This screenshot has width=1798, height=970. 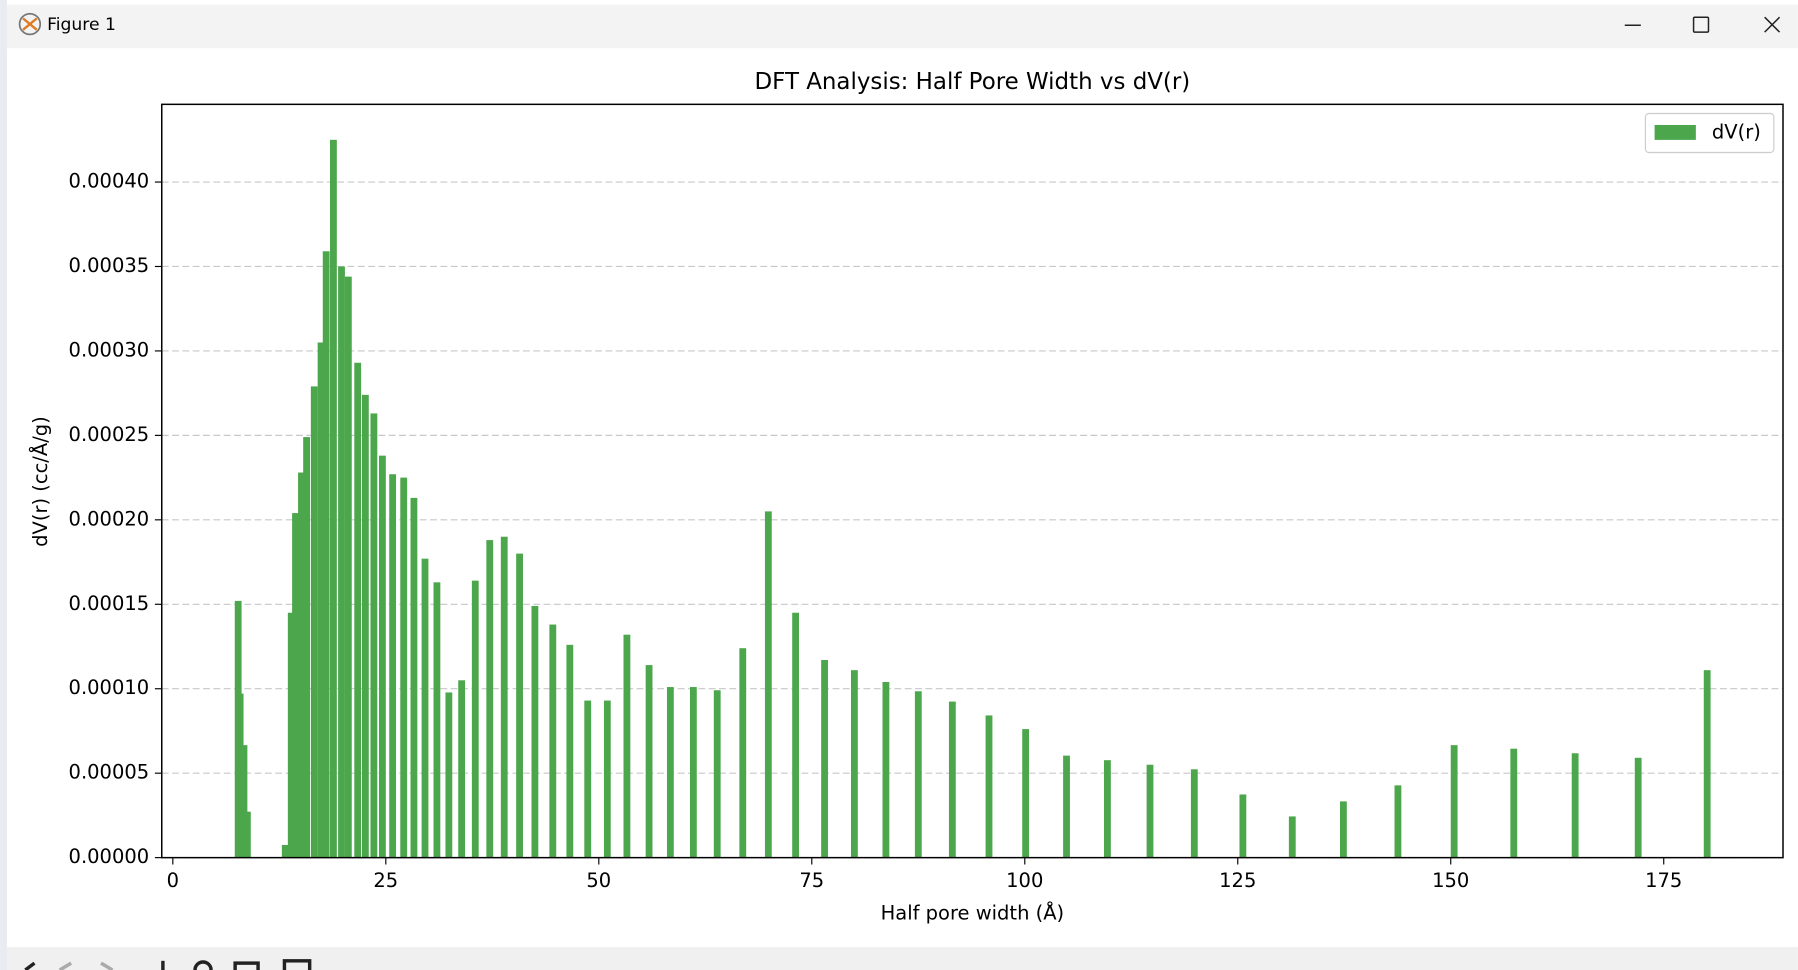 I want to click on y-tick-label: 0.00000, so click(x=109, y=856).